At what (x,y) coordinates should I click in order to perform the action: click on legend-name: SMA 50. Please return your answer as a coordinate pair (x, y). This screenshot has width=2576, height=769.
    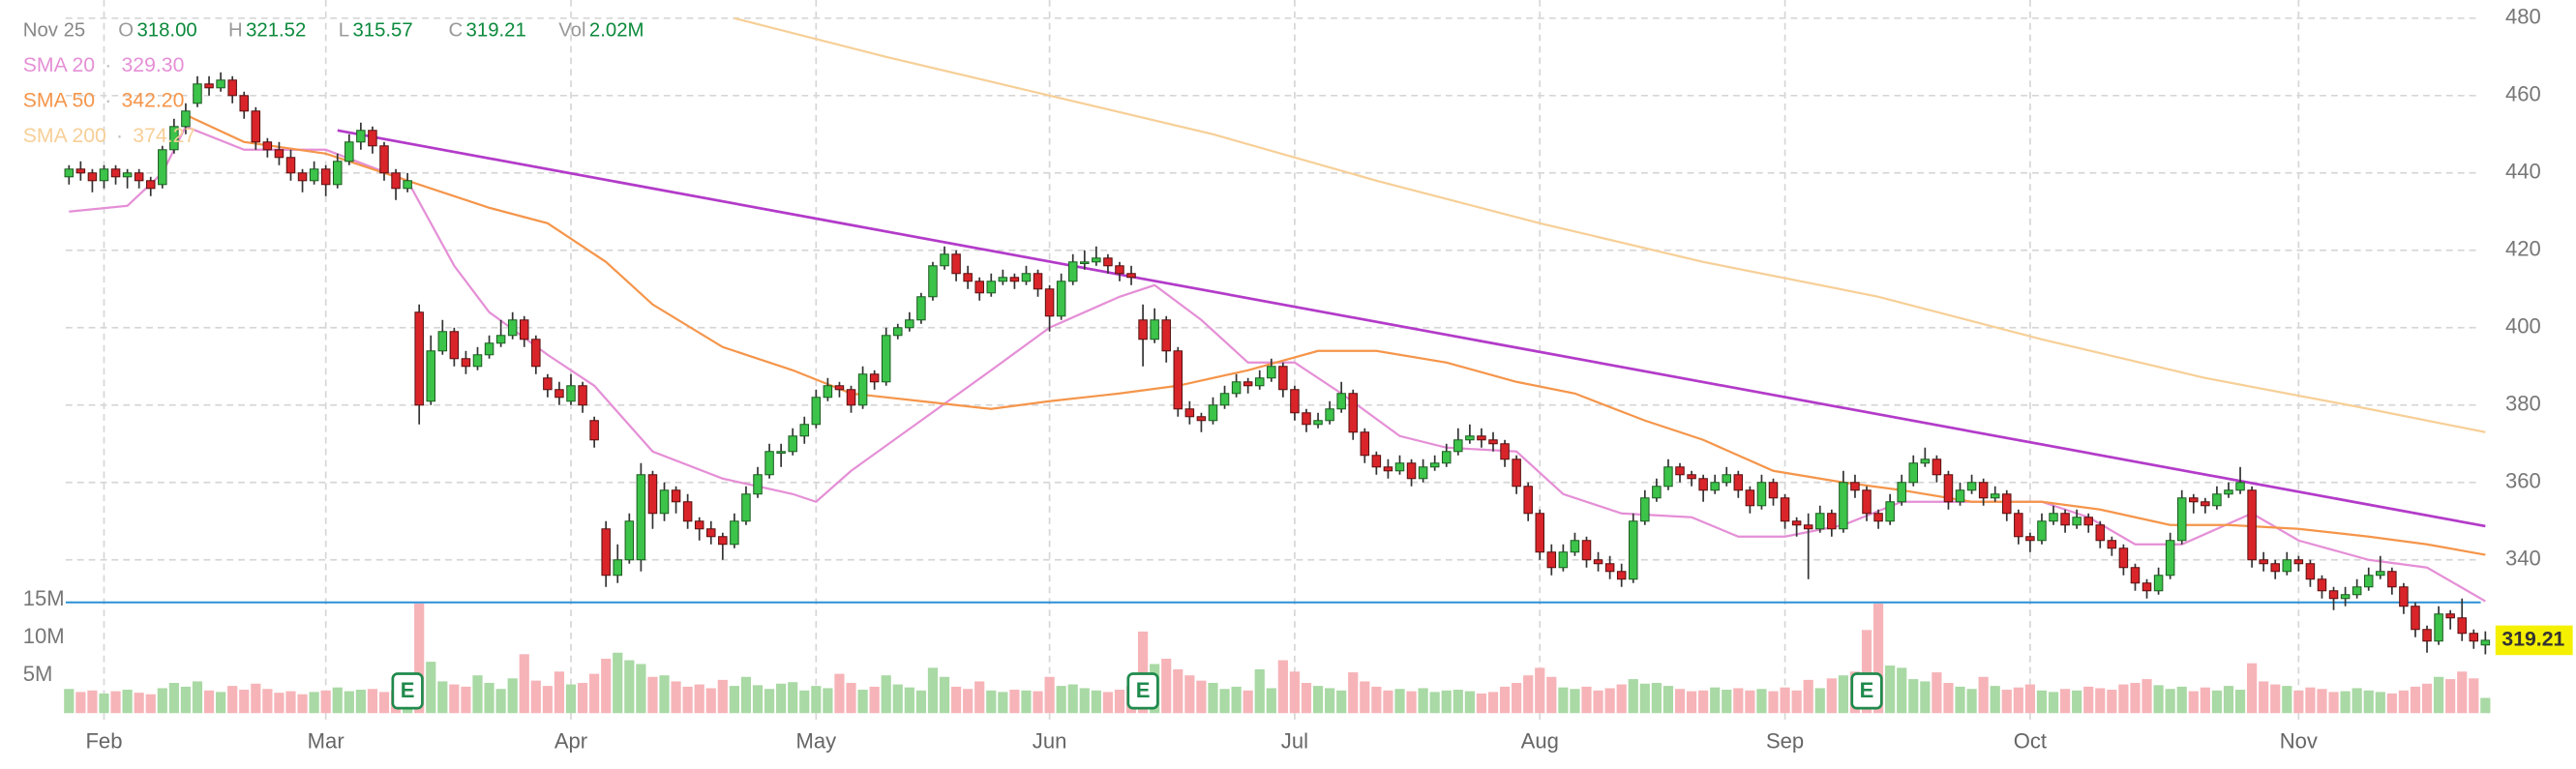
    Looking at the image, I should click on (59, 100).